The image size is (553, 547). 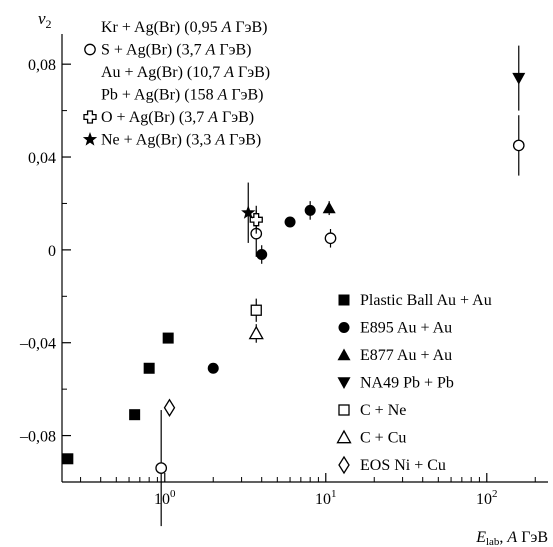 What do you see at coordinates (256, 332) in the screenshot?
I see `c-cu-point` at bounding box center [256, 332].